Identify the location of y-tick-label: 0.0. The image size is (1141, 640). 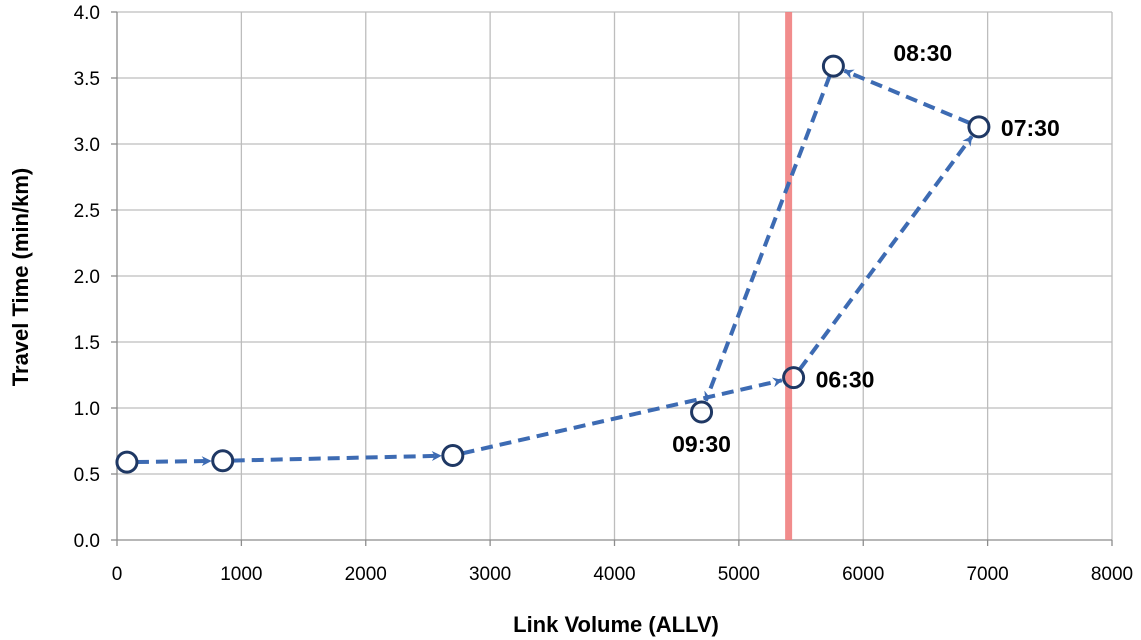
(87, 541).